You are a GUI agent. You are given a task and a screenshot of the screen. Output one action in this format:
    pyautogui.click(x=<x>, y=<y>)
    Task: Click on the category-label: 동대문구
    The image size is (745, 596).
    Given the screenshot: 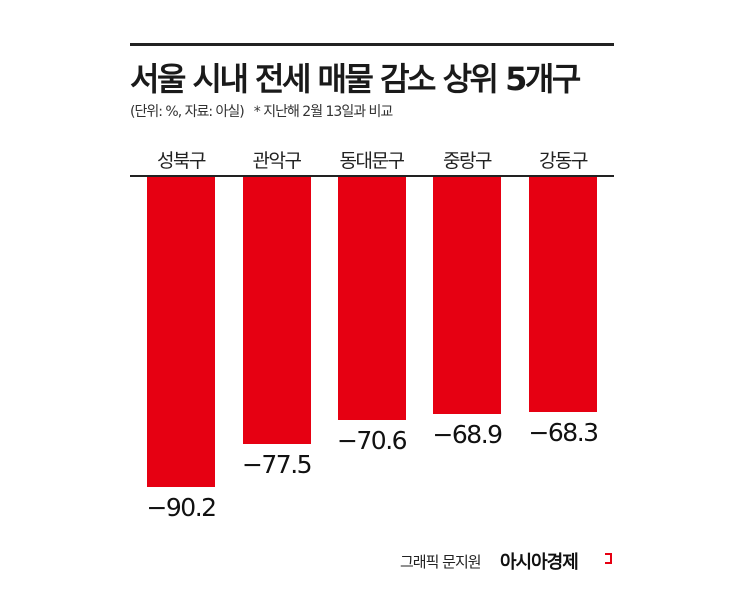 What is the action you would take?
    pyautogui.click(x=372, y=161)
    